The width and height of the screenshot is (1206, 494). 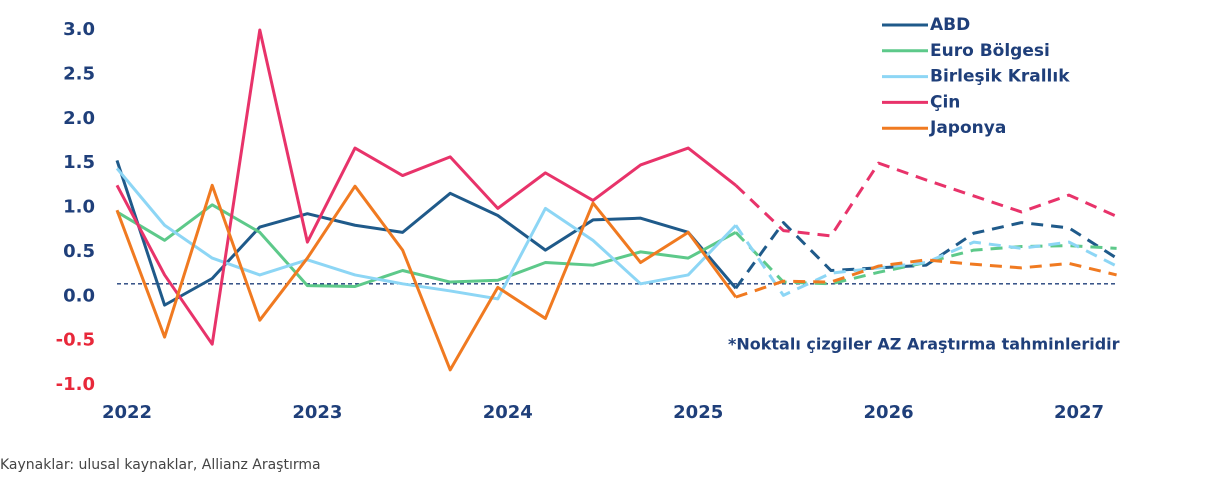 What do you see at coordinates (79, 207) in the screenshot?
I see `y-tick-label: 1.0` at bounding box center [79, 207].